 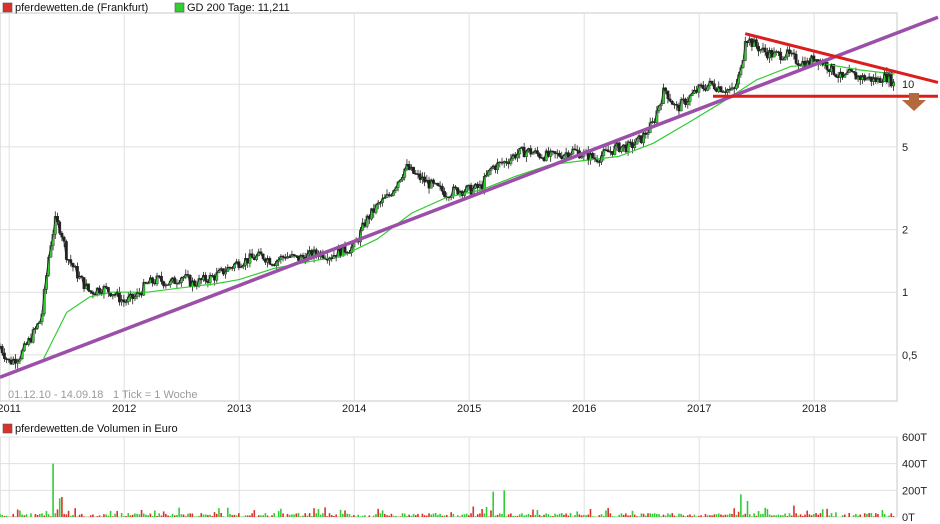 What do you see at coordinates (914, 478) in the screenshot?
I see `volume-y-axis: 0T 200T 400T 600T` at bounding box center [914, 478].